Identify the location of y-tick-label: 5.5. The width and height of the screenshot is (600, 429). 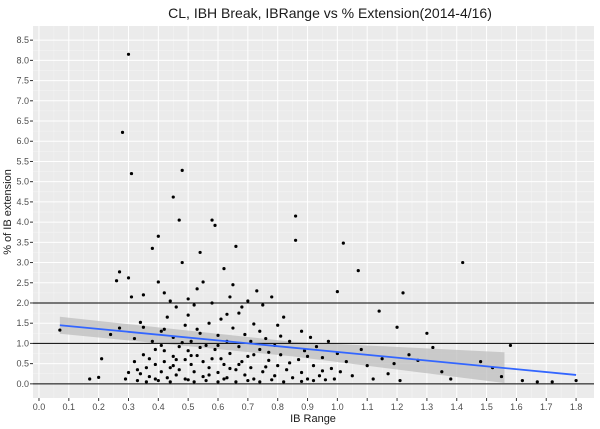
(22, 161).